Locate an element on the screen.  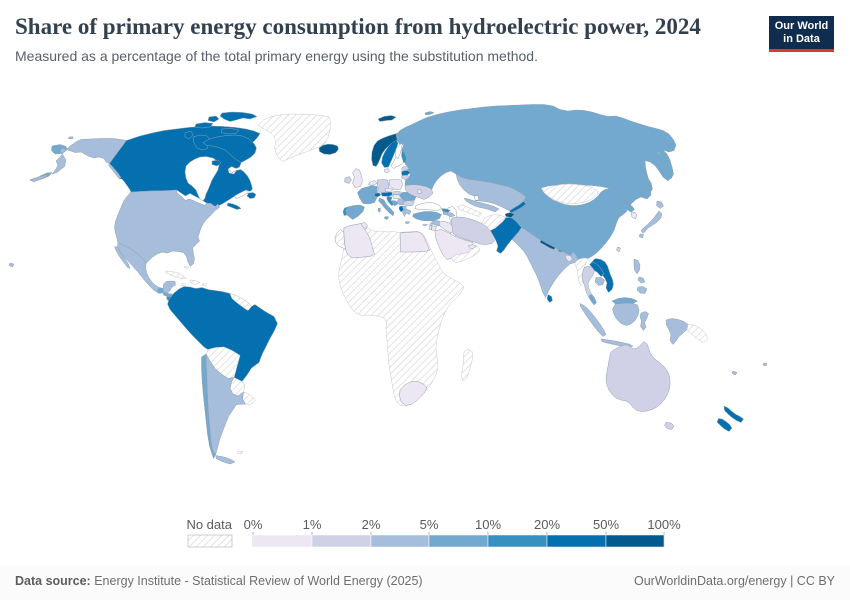
svg-text: 2% is located at coordinates (371, 524).